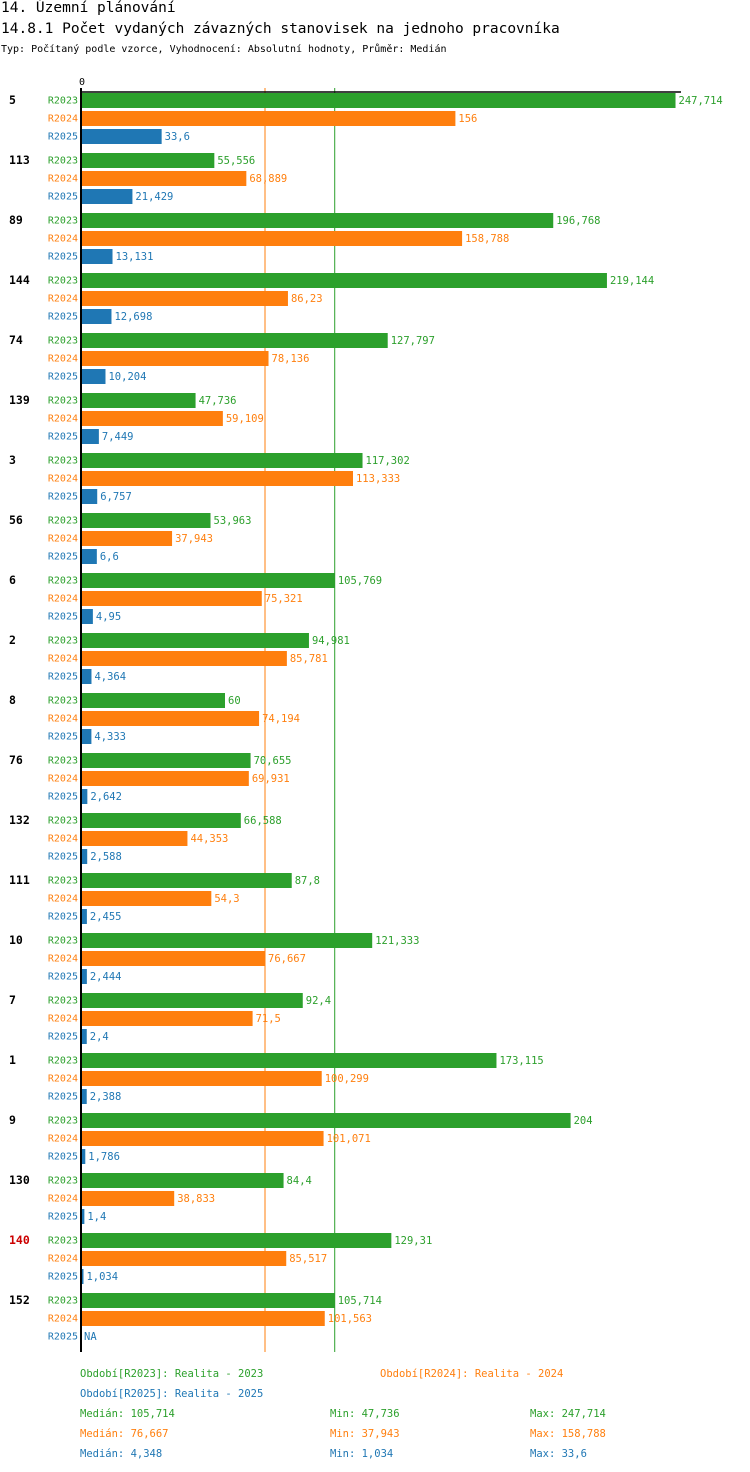 The width and height of the screenshot is (750, 1472). I want to click on stat-r2024-median: Medián: 76,667, so click(124, 1434).